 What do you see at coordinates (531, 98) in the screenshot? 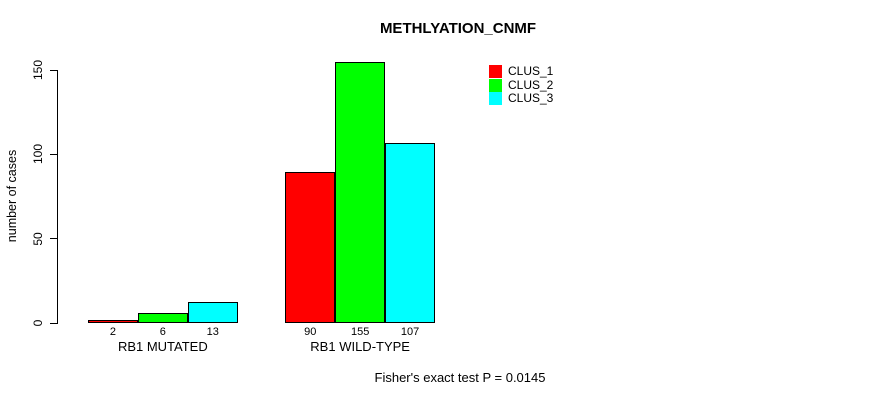
I see `legend-label: CLUS_3` at bounding box center [531, 98].